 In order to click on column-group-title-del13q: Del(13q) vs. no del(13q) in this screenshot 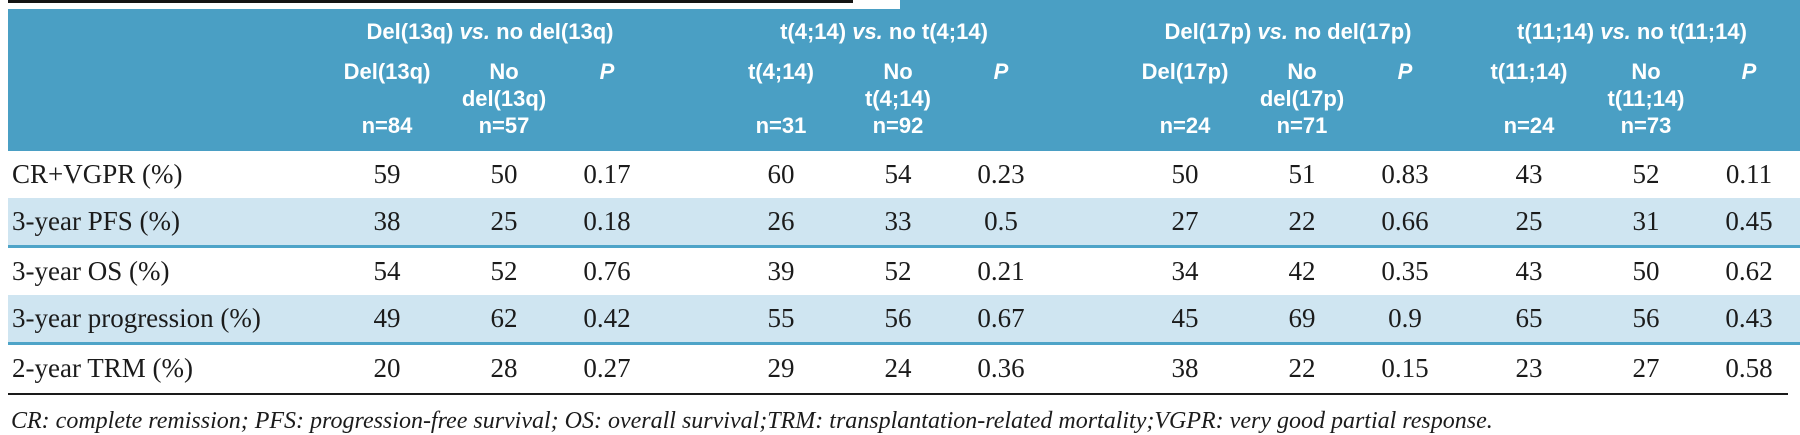, I will do `click(490, 38)`.